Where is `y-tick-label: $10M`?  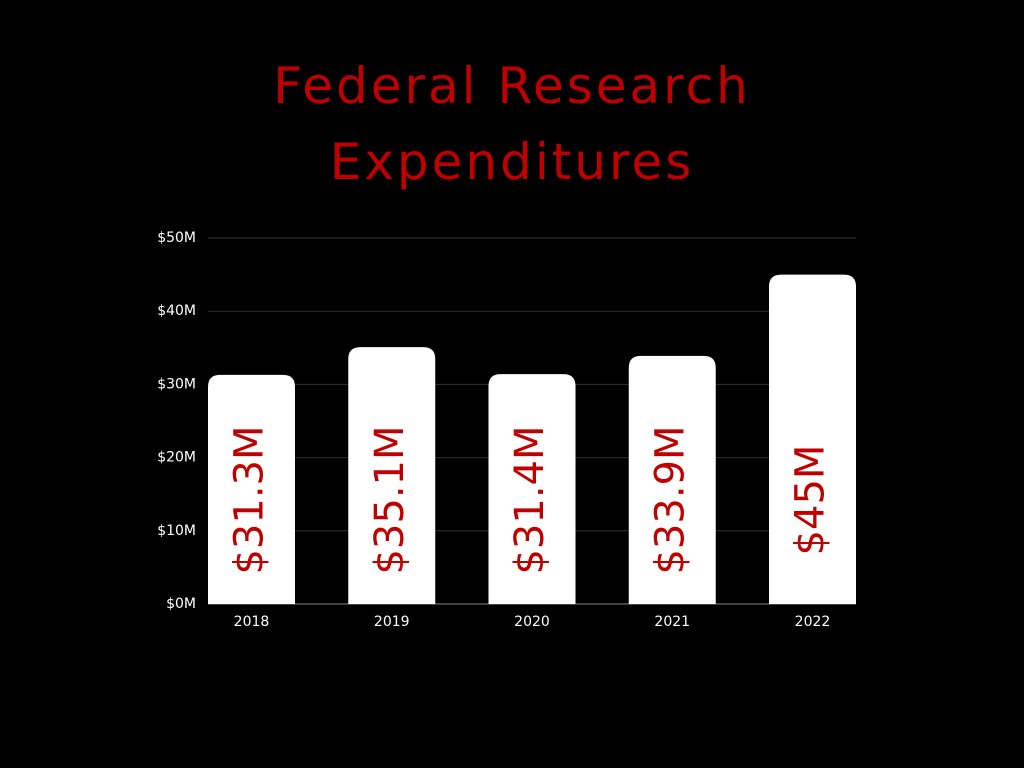 y-tick-label: $10M is located at coordinates (176, 531).